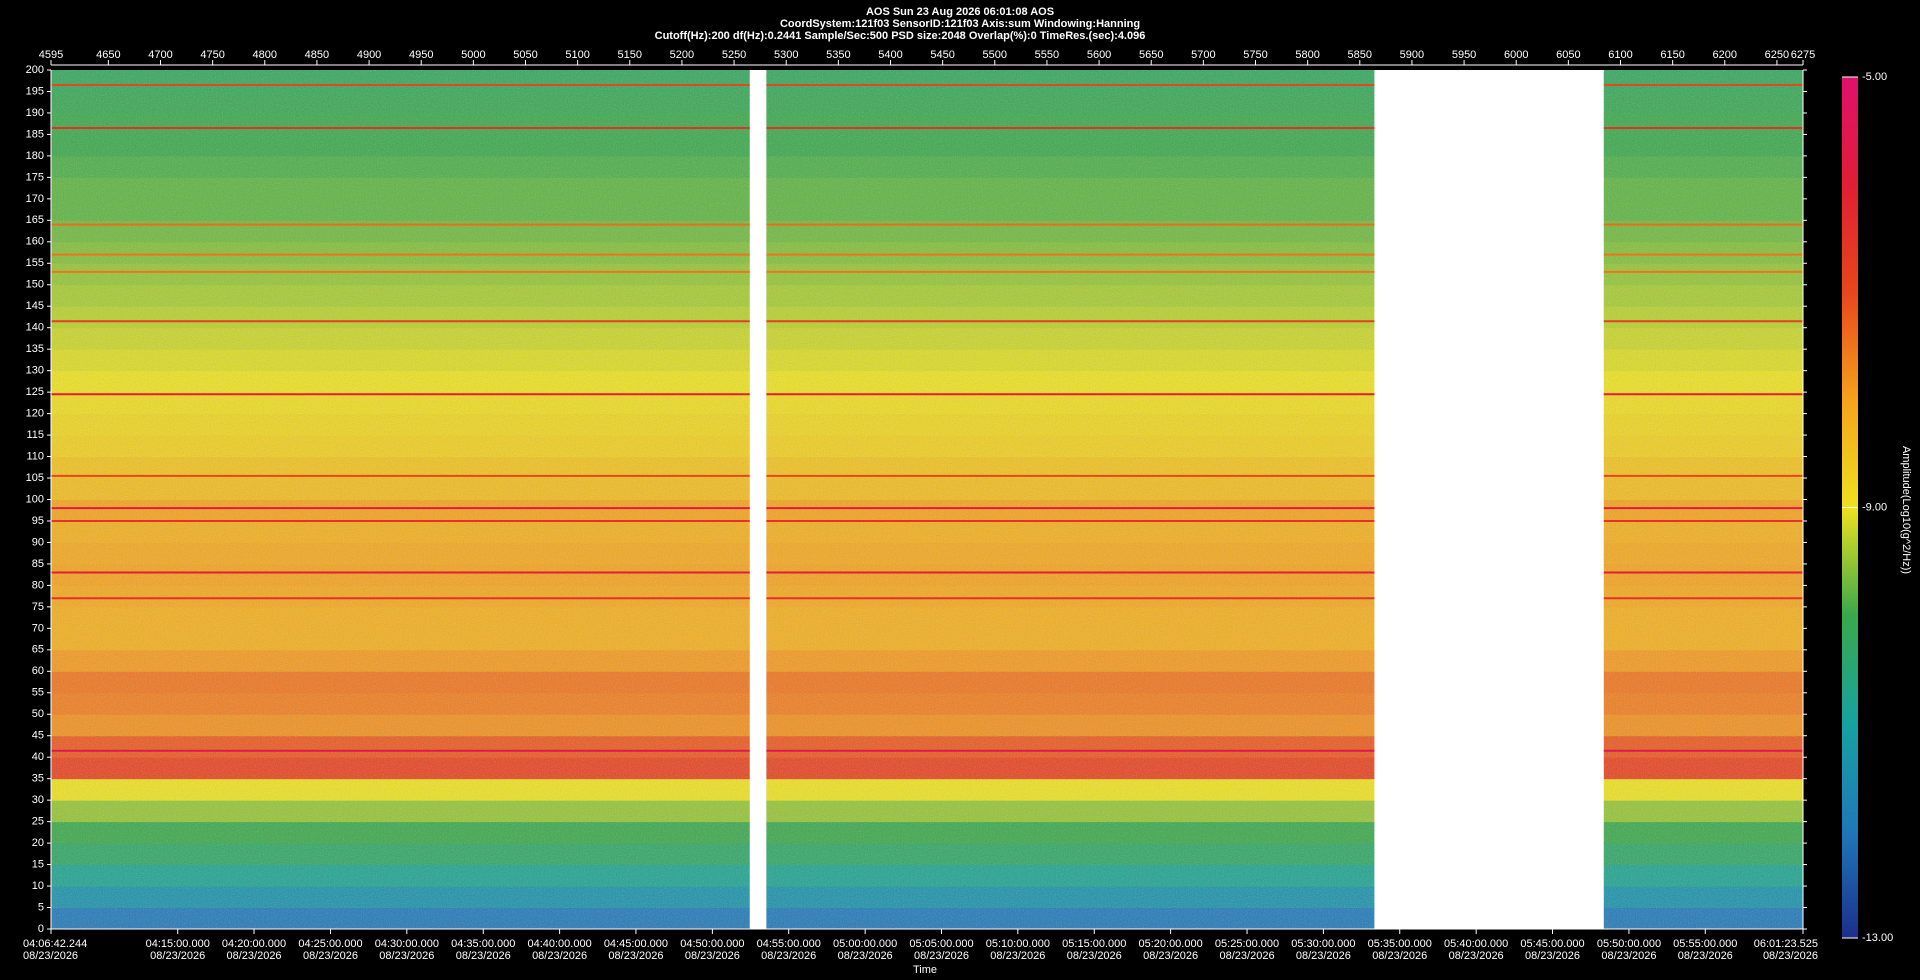  What do you see at coordinates (35, 91) in the screenshot?
I see `y-tick-label: 195` at bounding box center [35, 91].